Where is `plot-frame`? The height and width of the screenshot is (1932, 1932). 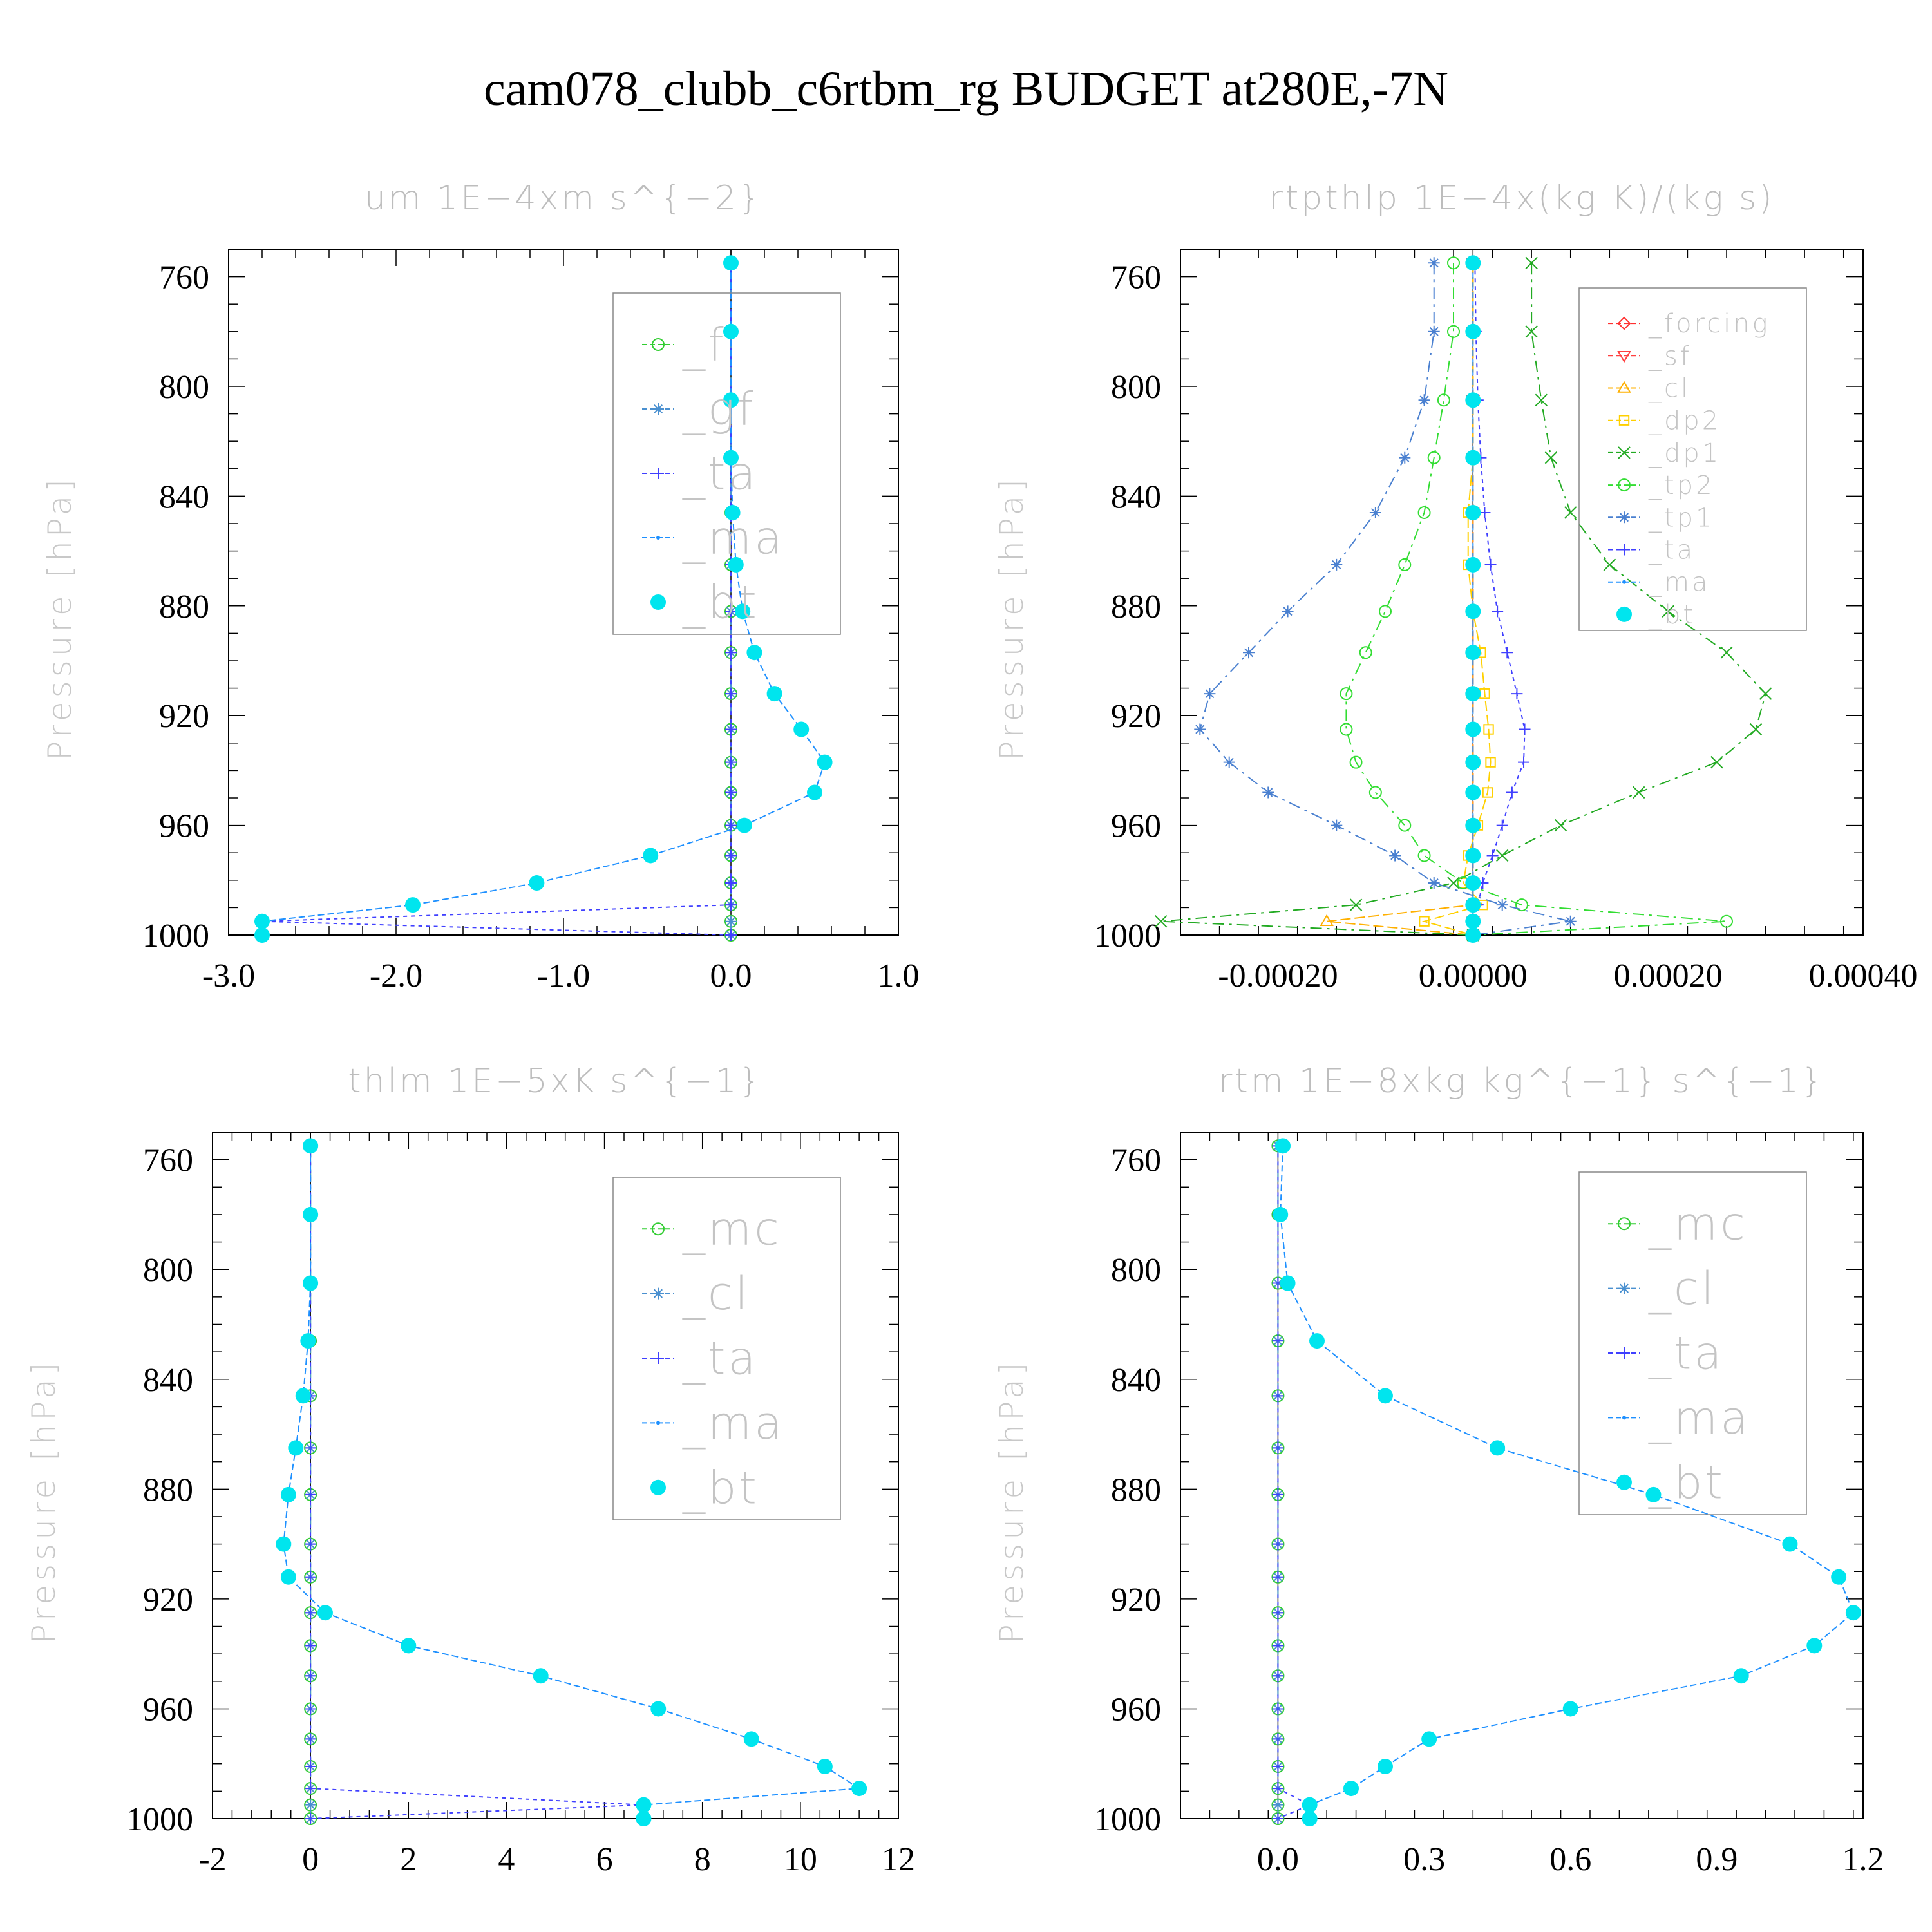
plot-frame is located at coordinates (1522, 592).